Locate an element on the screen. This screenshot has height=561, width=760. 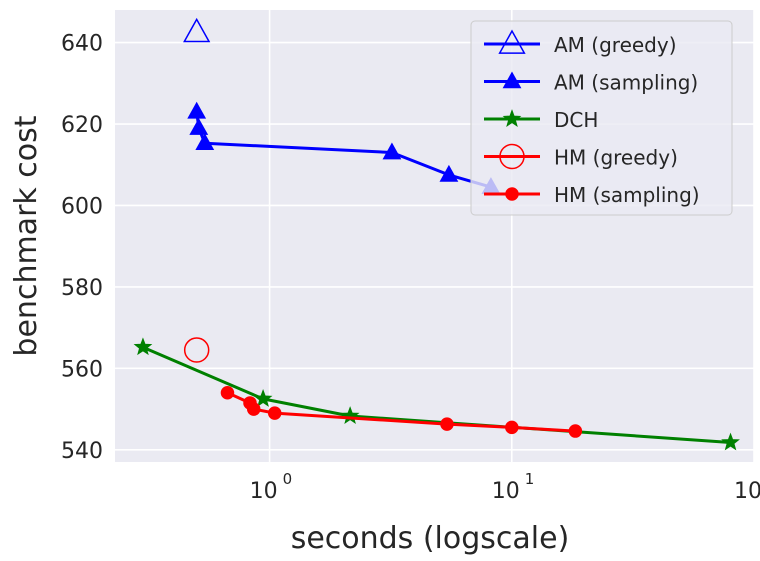
series-hm-greedy is located at coordinates (196, 350).